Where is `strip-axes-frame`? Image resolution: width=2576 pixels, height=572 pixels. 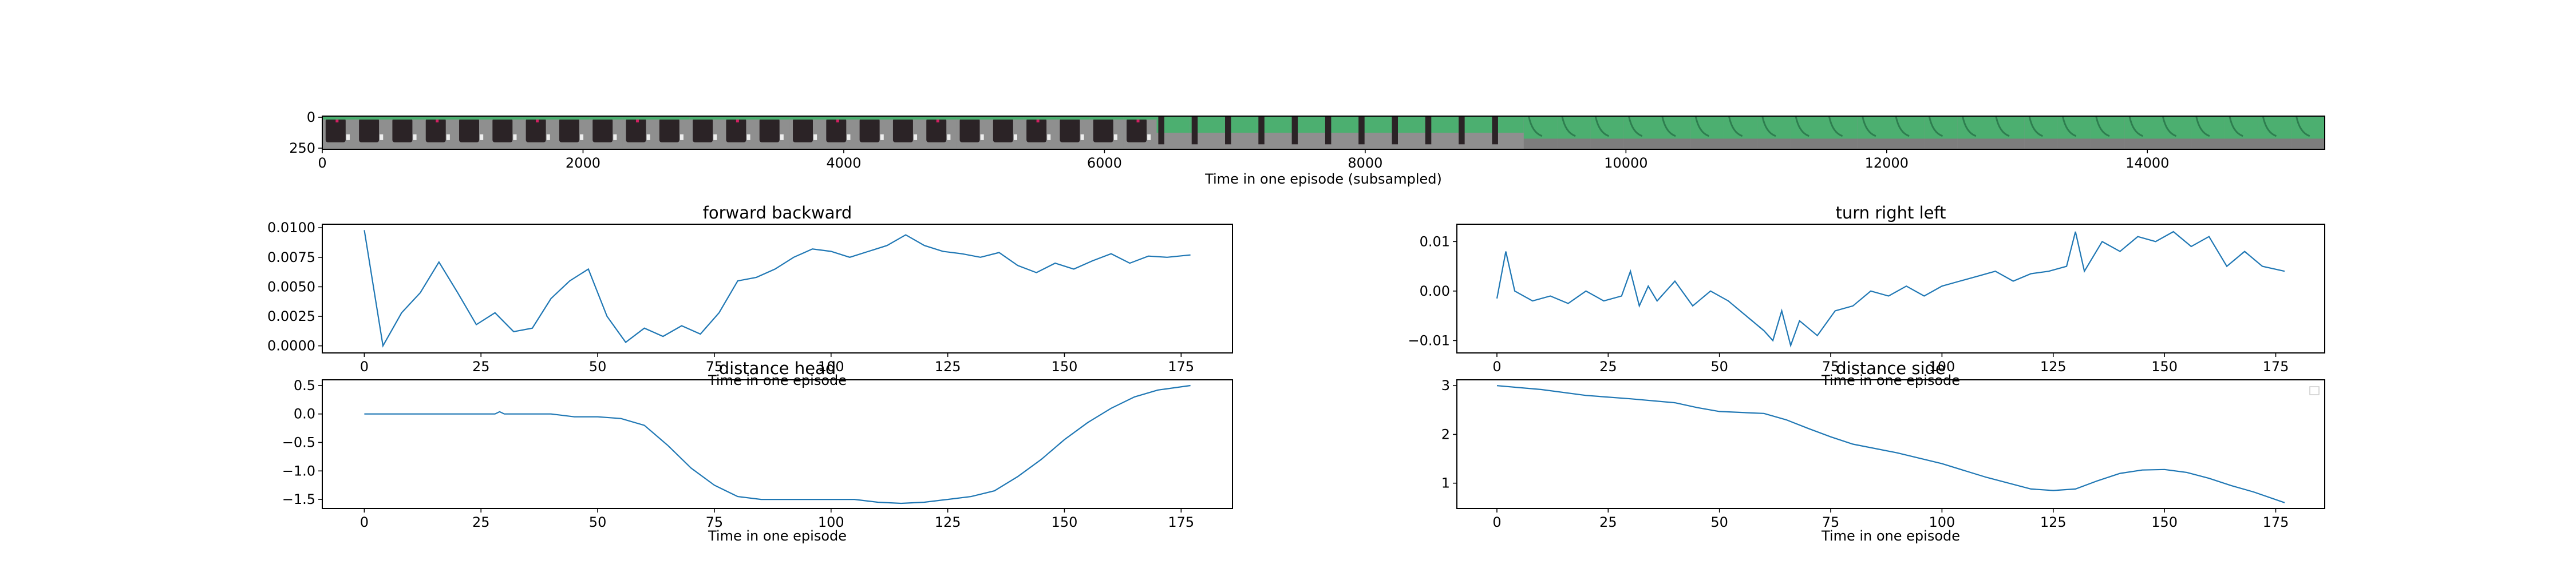 strip-axes-frame is located at coordinates (1323, 133).